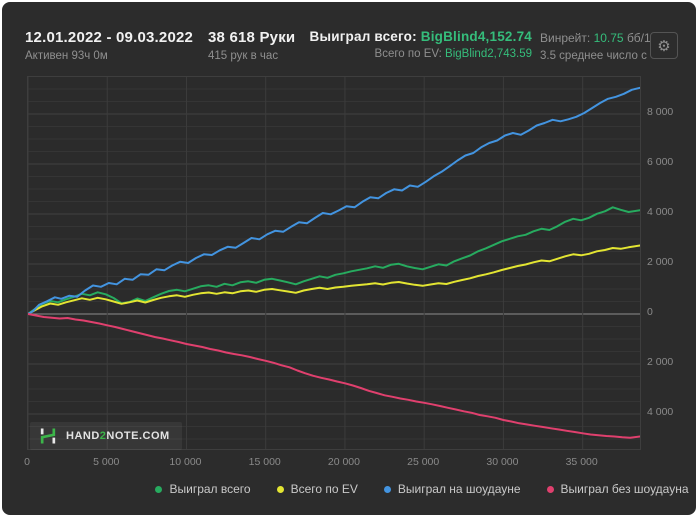  Describe the element at coordinates (408, 54) in the screenshot. I see `ev-total-label: Всего по EV:` at that location.